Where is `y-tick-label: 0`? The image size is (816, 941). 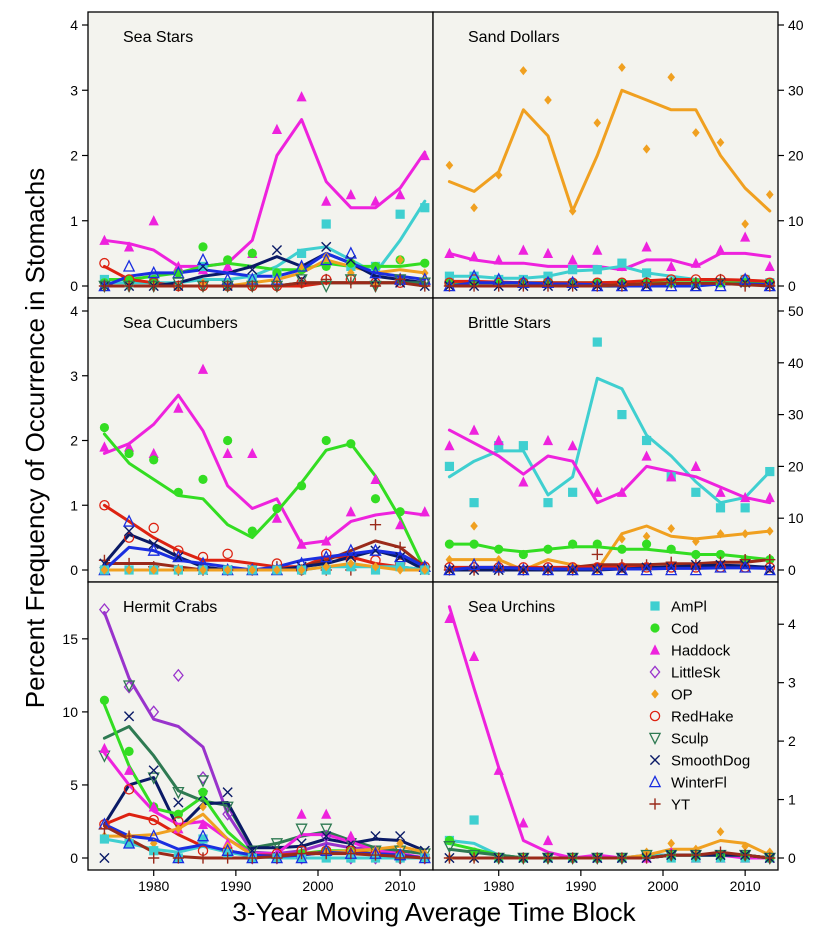
y-tick-label: 0 is located at coordinates (74, 286).